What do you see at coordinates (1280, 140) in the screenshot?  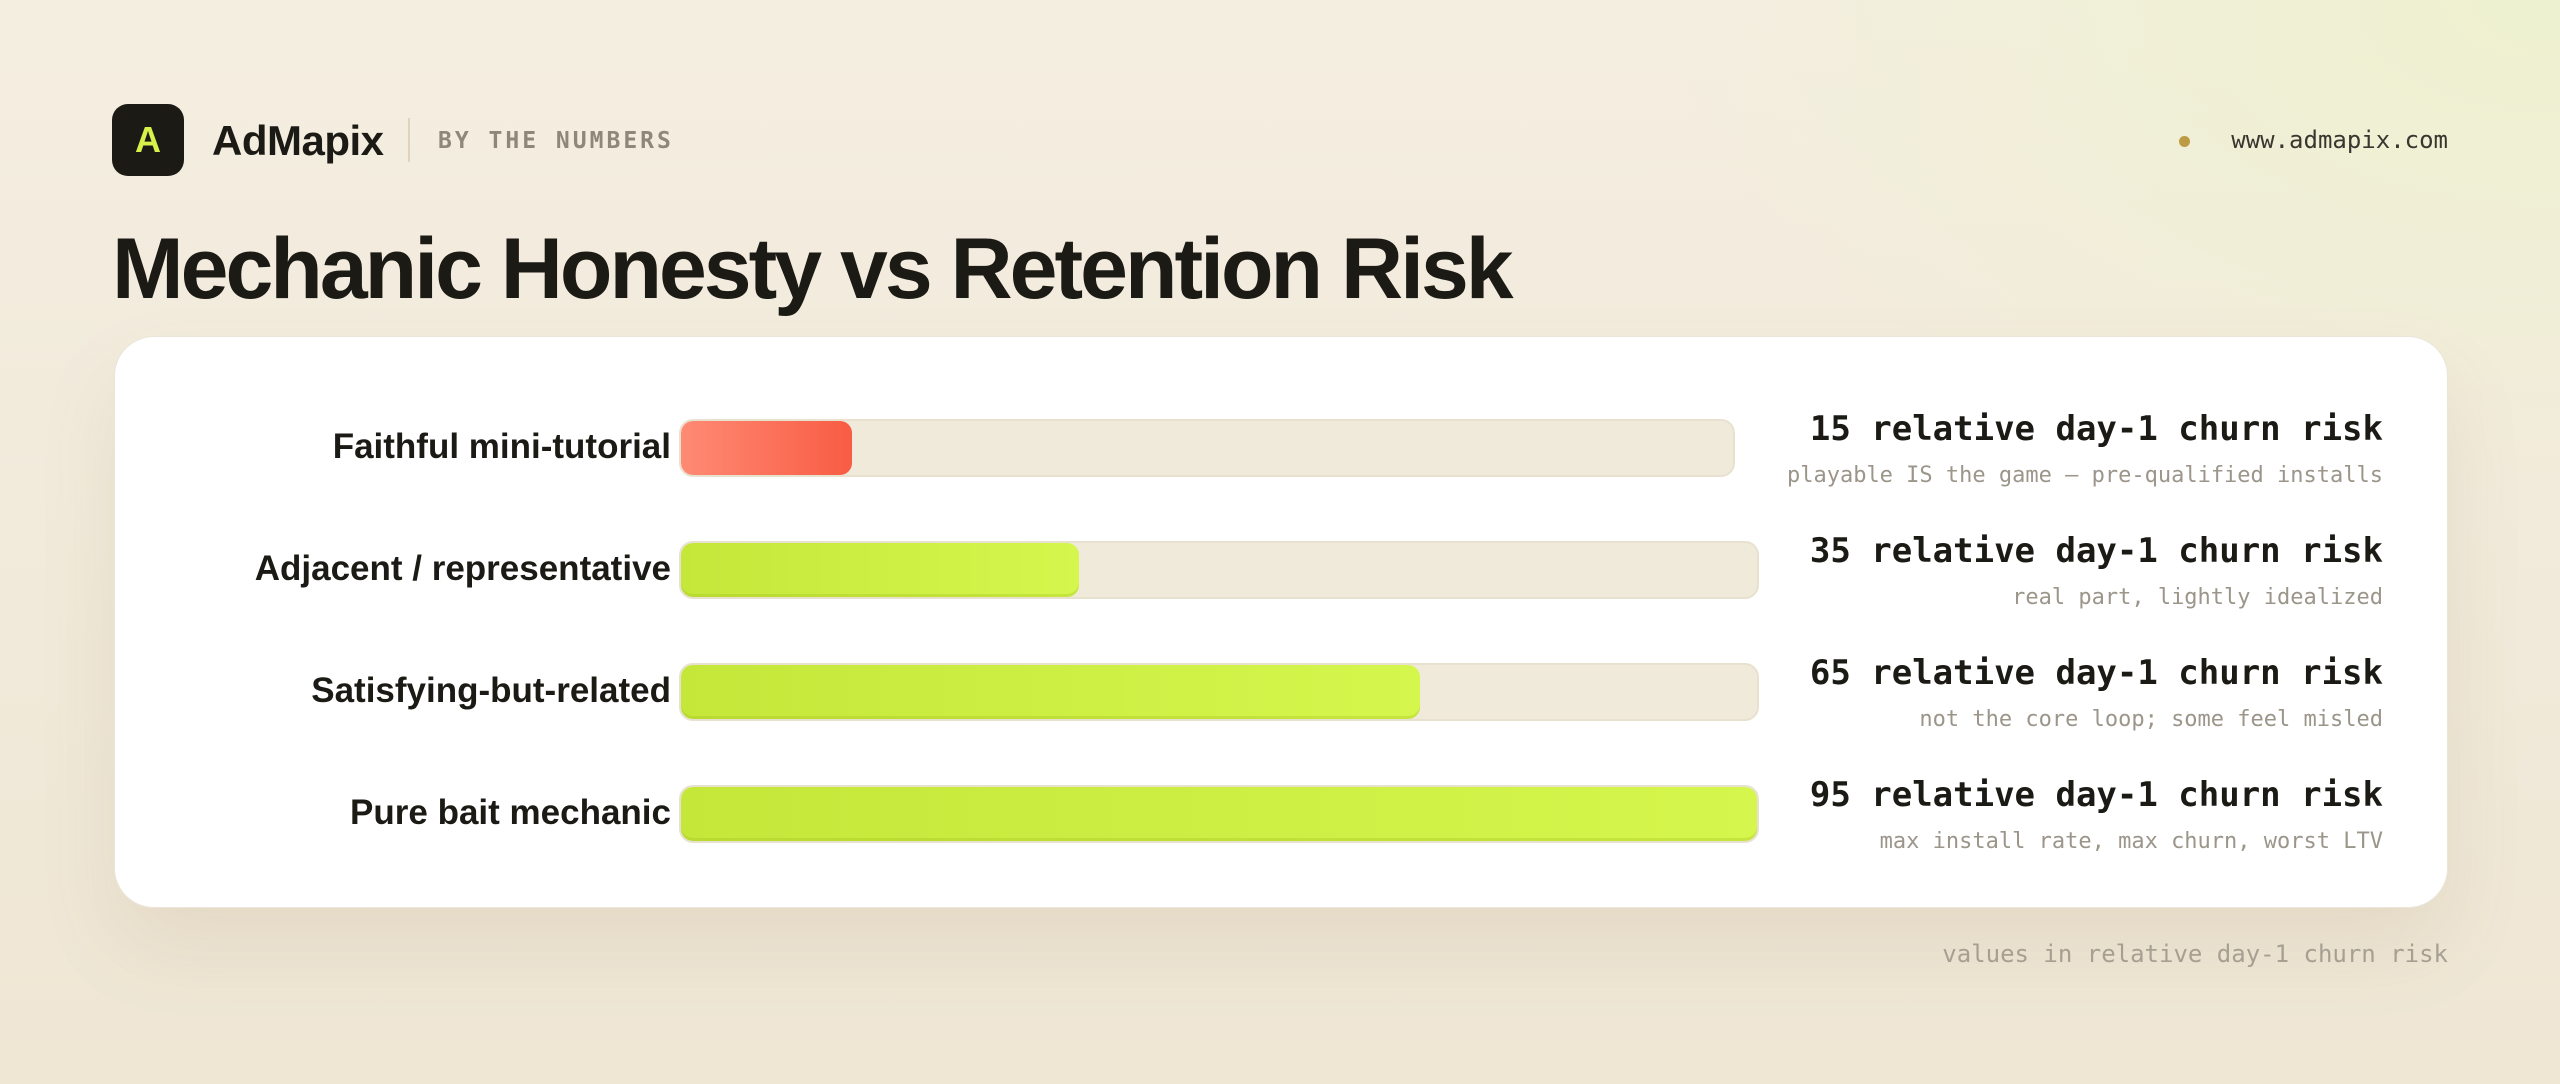 I see `header: A AdMapix BY THE NUMBERS www.admapix.com` at bounding box center [1280, 140].